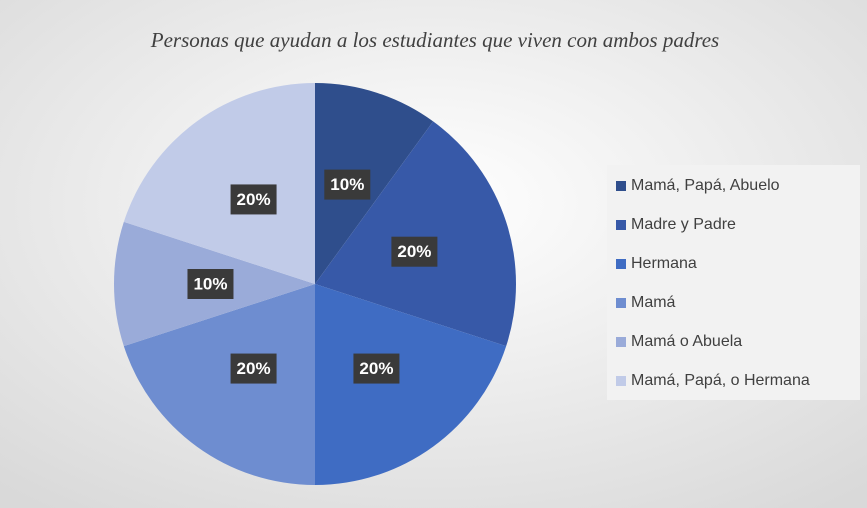  Describe the element at coordinates (686, 341) in the screenshot. I see `legend-label: Mamá o Abuela` at that location.